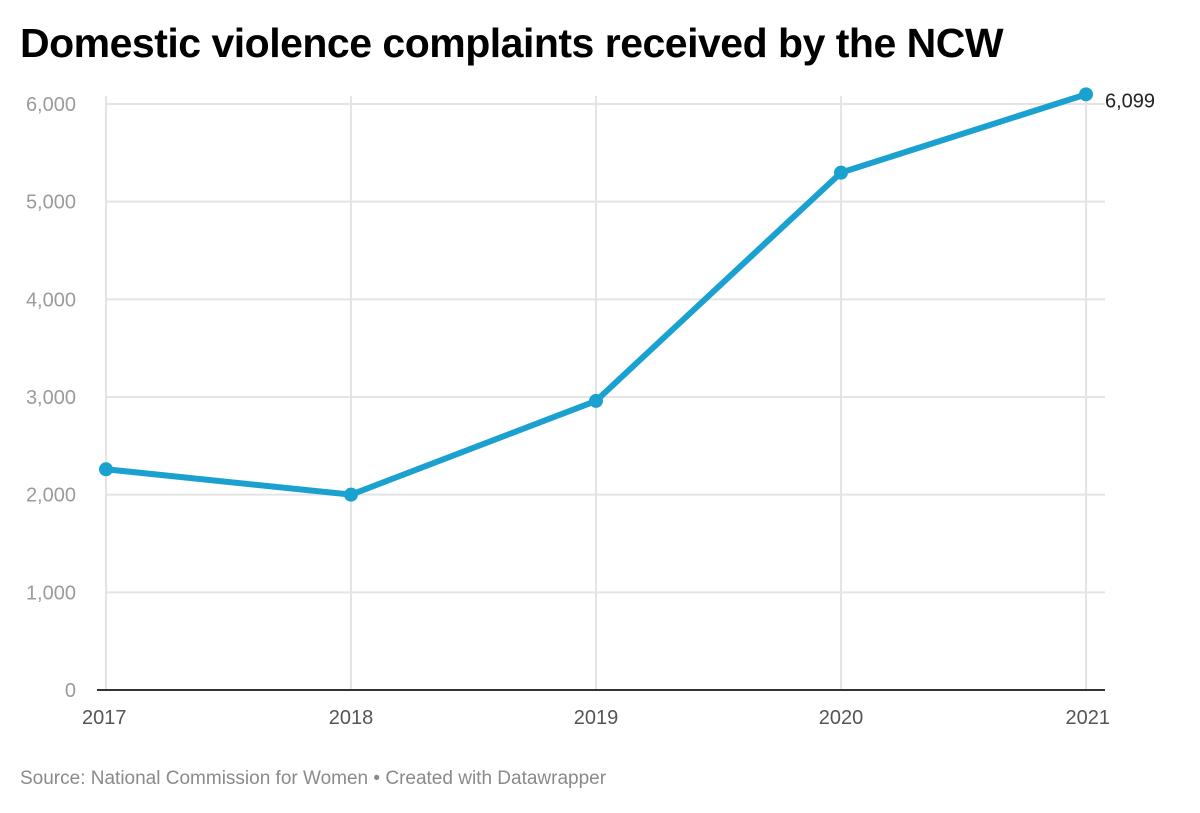 This screenshot has width=1200, height=813. What do you see at coordinates (51, 496) in the screenshot?
I see `y-tick-label: 2,000` at bounding box center [51, 496].